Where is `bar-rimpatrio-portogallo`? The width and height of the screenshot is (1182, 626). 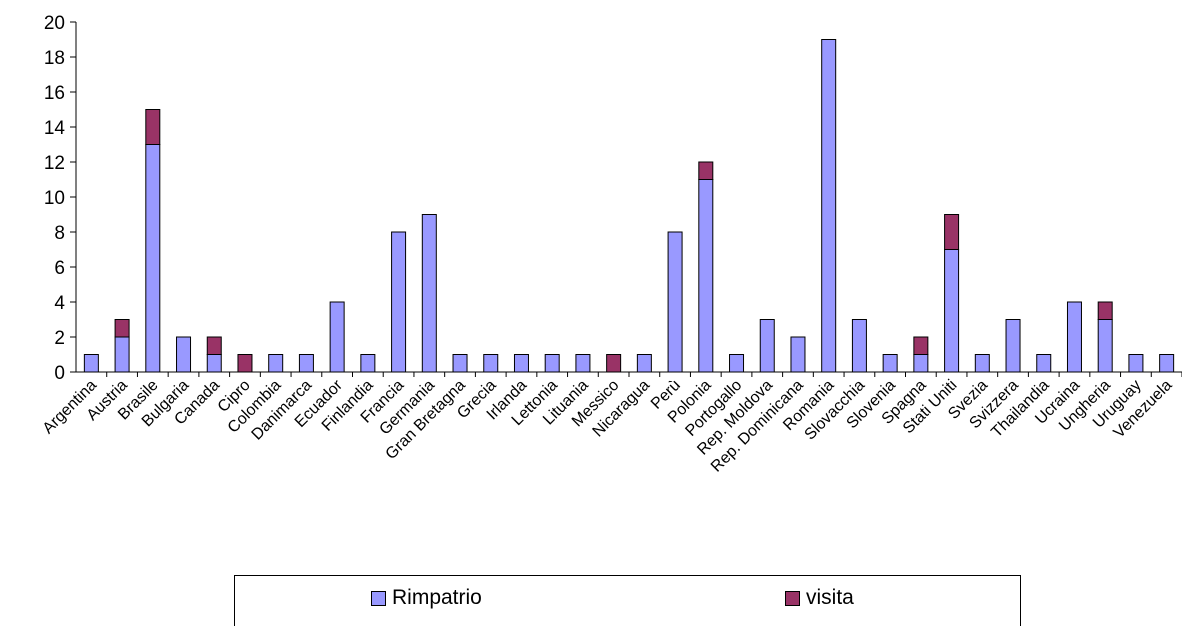
bar-rimpatrio-portogallo is located at coordinates (737, 363).